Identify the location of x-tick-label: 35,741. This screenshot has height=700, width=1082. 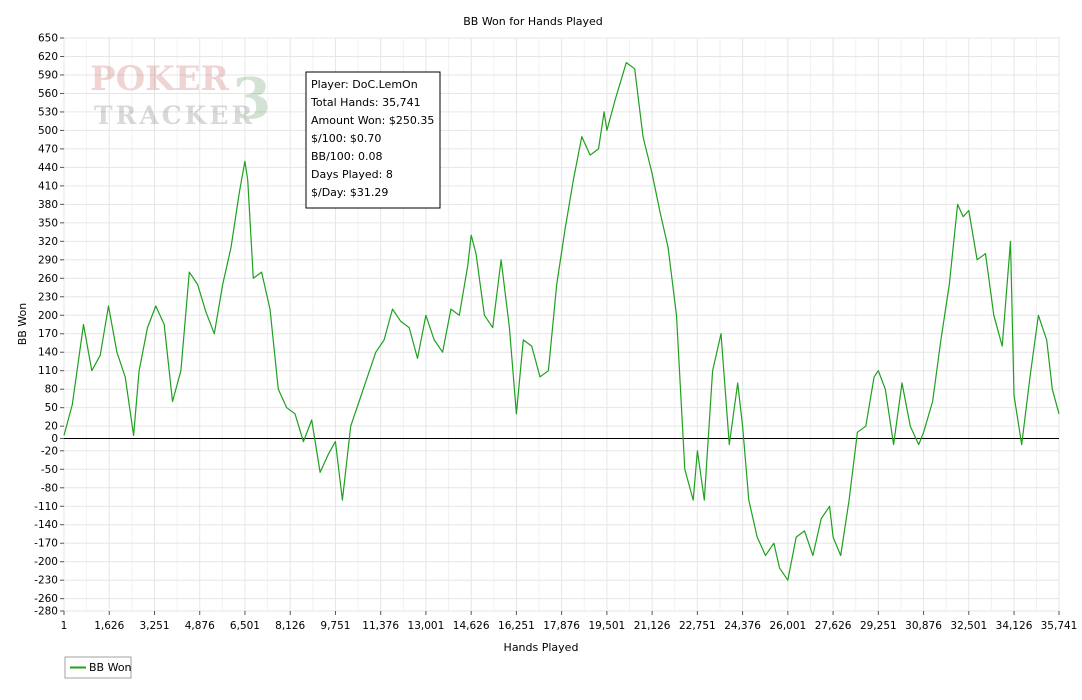
(1059, 626).